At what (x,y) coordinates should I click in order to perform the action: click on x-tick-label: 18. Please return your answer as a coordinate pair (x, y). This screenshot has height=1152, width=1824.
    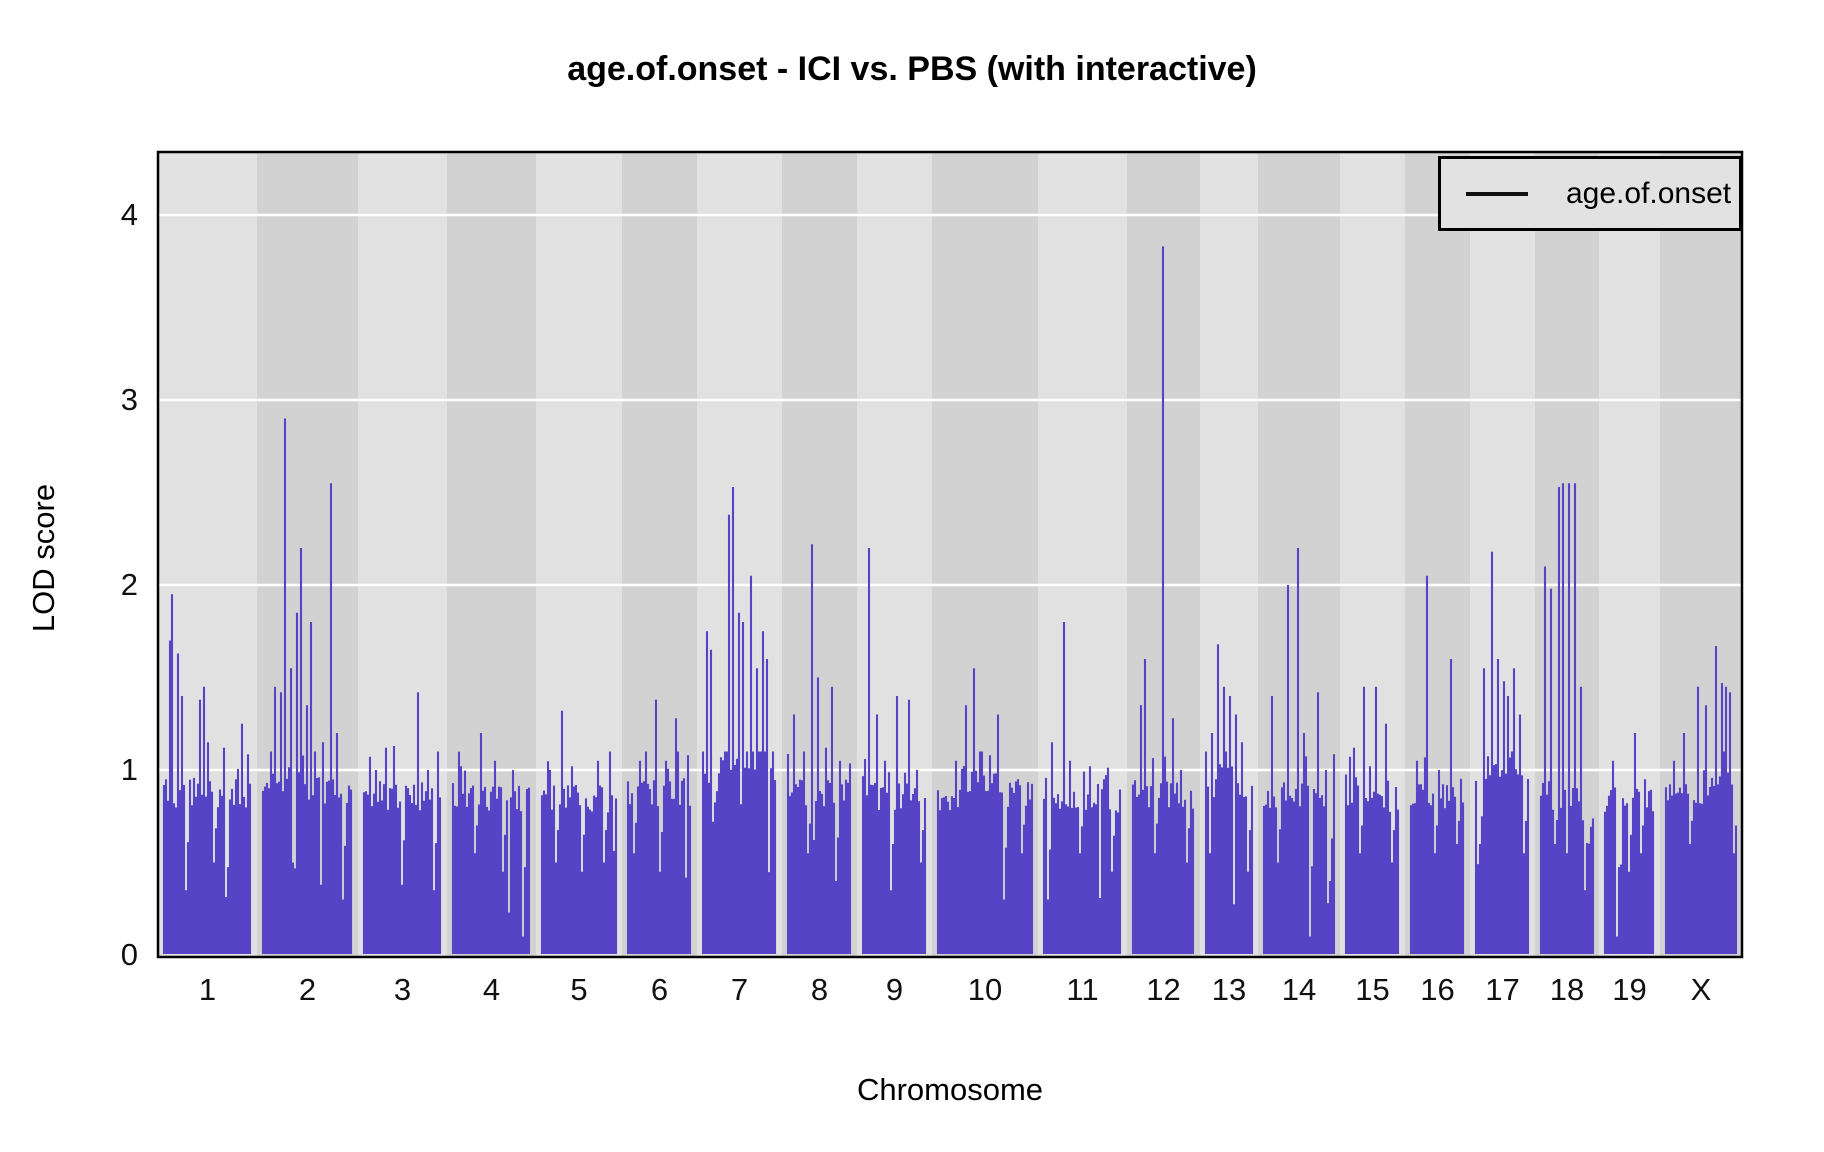
    Looking at the image, I should click on (1567, 989).